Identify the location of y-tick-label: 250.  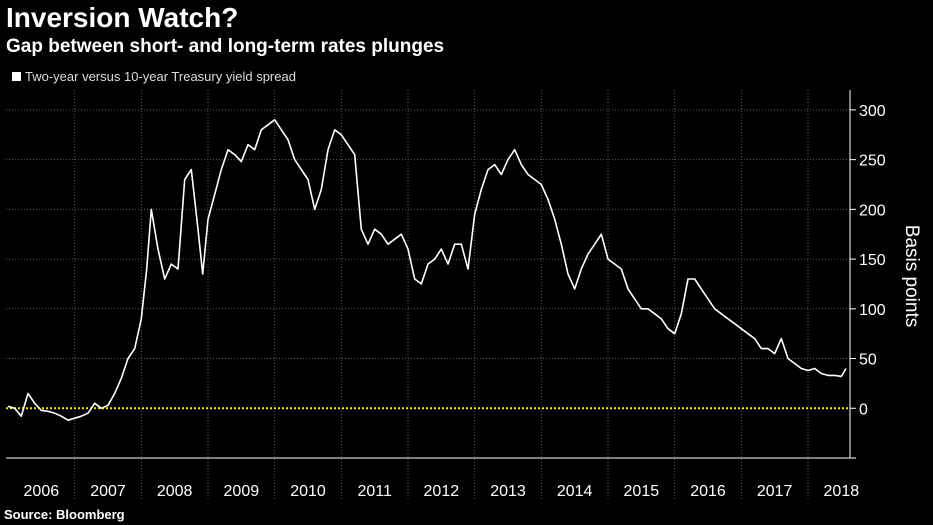
(872, 161).